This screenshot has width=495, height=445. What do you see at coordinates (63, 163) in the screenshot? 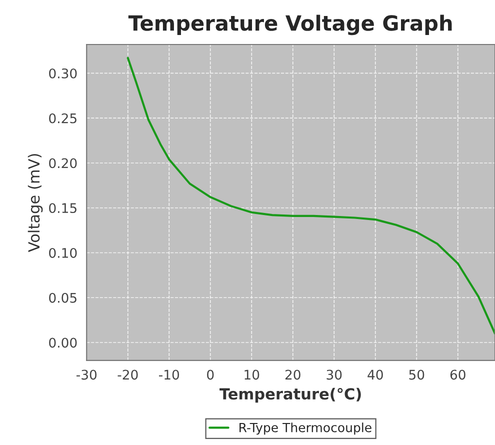
I see `y-tick-label: 0.20` at bounding box center [63, 163].